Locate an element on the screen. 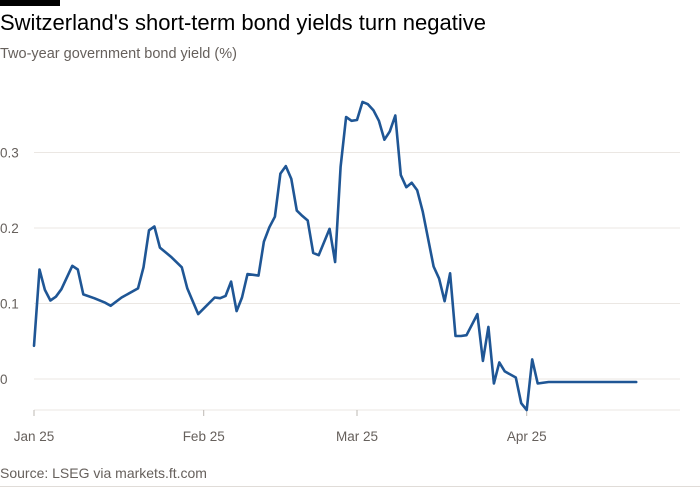  y-axis: 0 0.1 0.2 0.3 is located at coordinates (9, 267).